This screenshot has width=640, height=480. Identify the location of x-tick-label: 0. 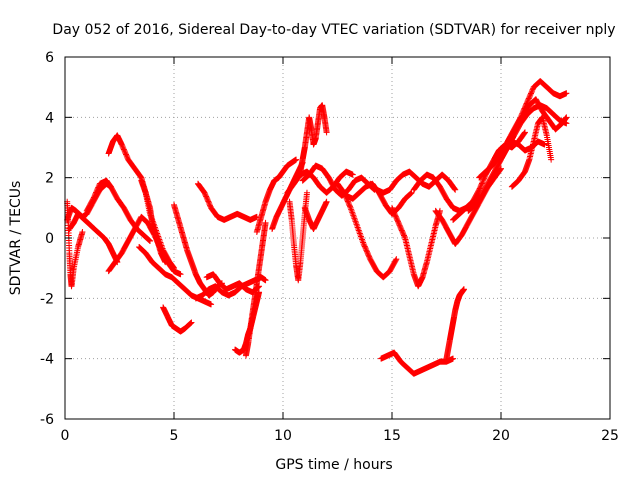
(65, 436).